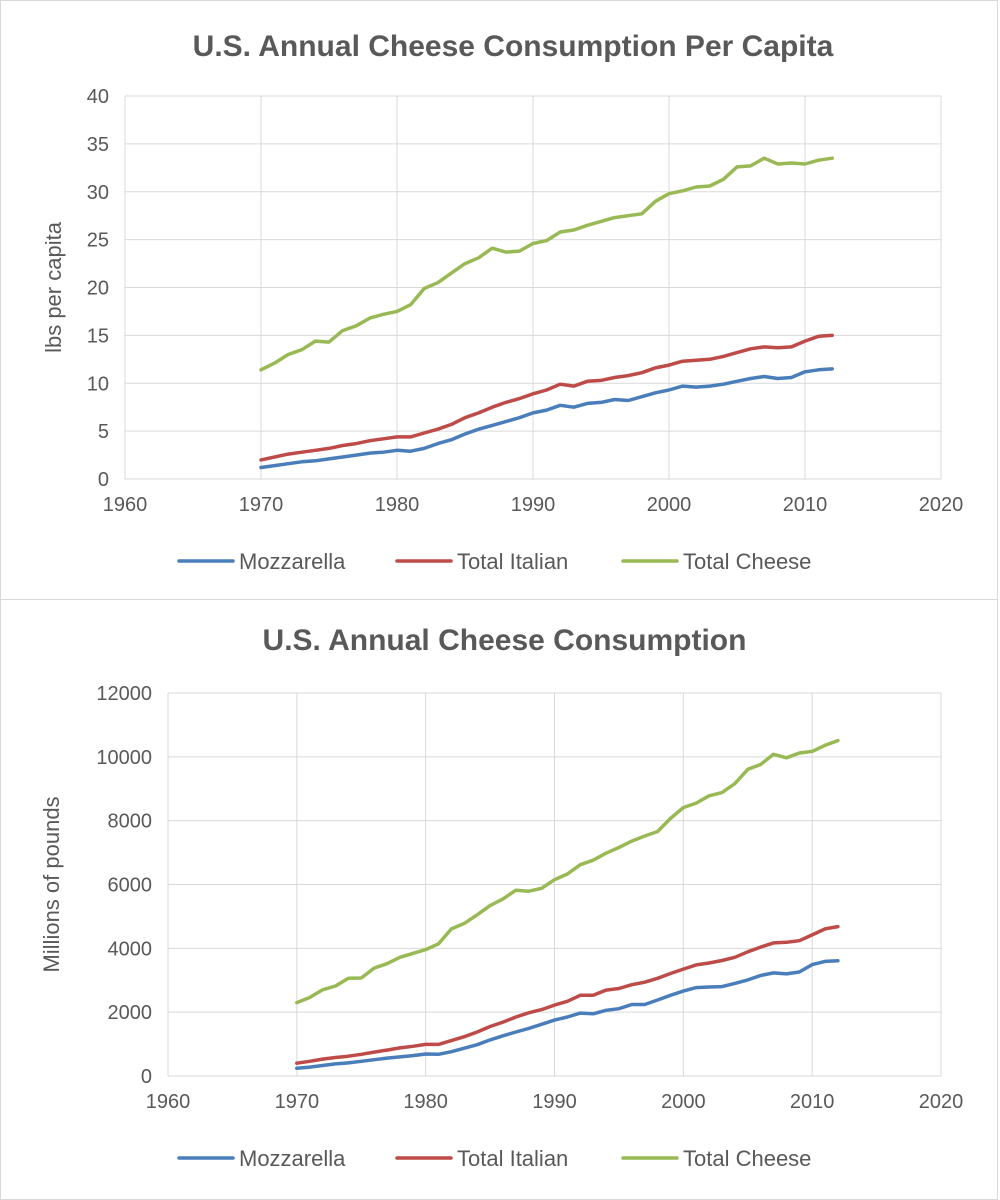 This screenshot has width=1000, height=1200. What do you see at coordinates (98, 97) in the screenshot?
I see `y-tick-label: 40` at bounding box center [98, 97].